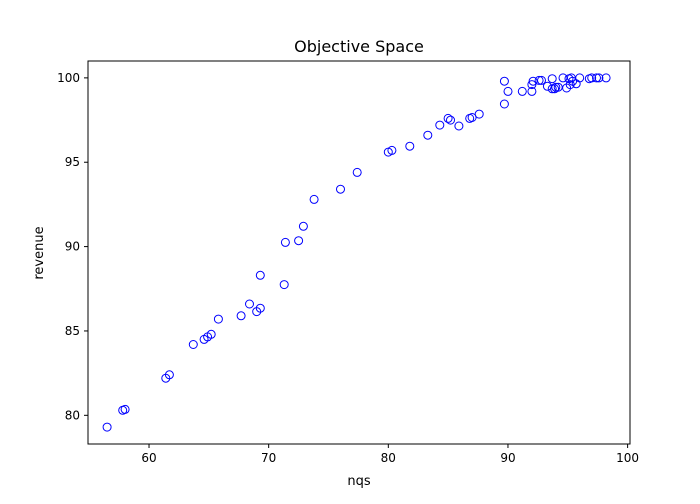 Image resolution: width=700 pixels, height=504 pixels. I want to click on x-axis-ticks: 60 70 80 90 100, so click(390, 454).